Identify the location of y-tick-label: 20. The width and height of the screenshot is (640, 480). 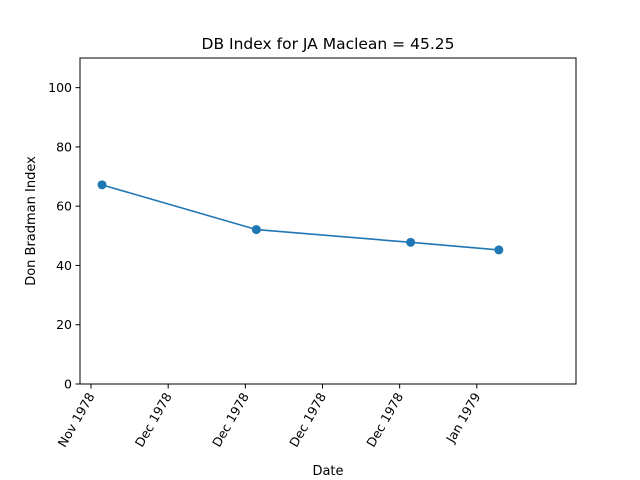
(64, 324).